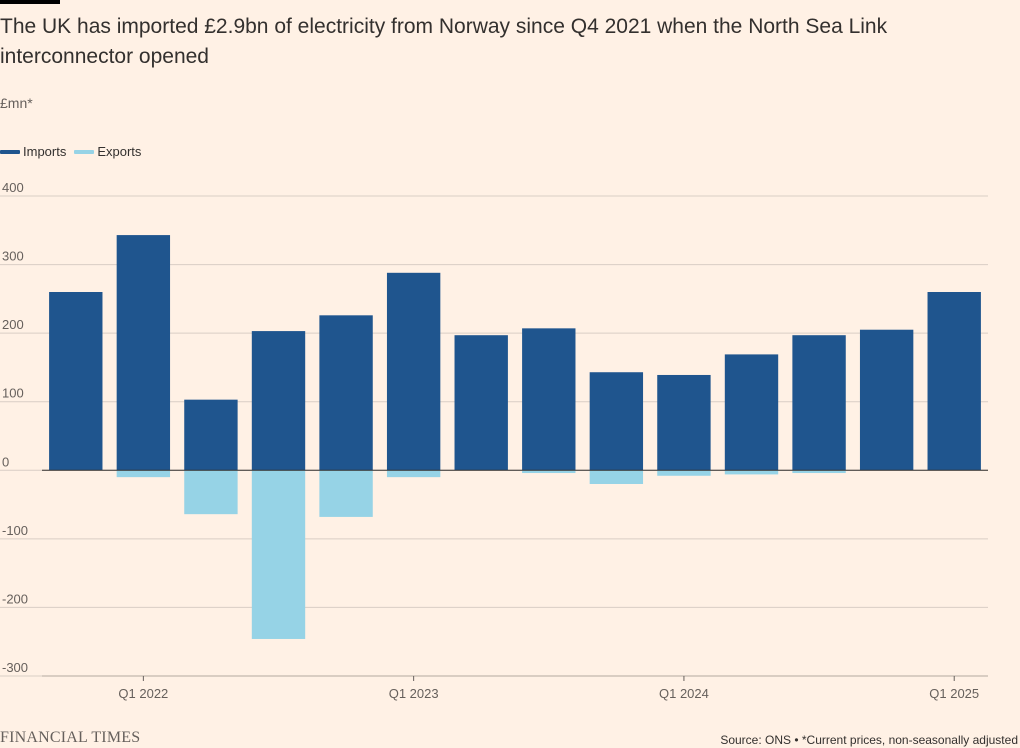  Describe the element at coordinates (10, 151) in the screenshot. I see `legend-swatch-imports` at that location.